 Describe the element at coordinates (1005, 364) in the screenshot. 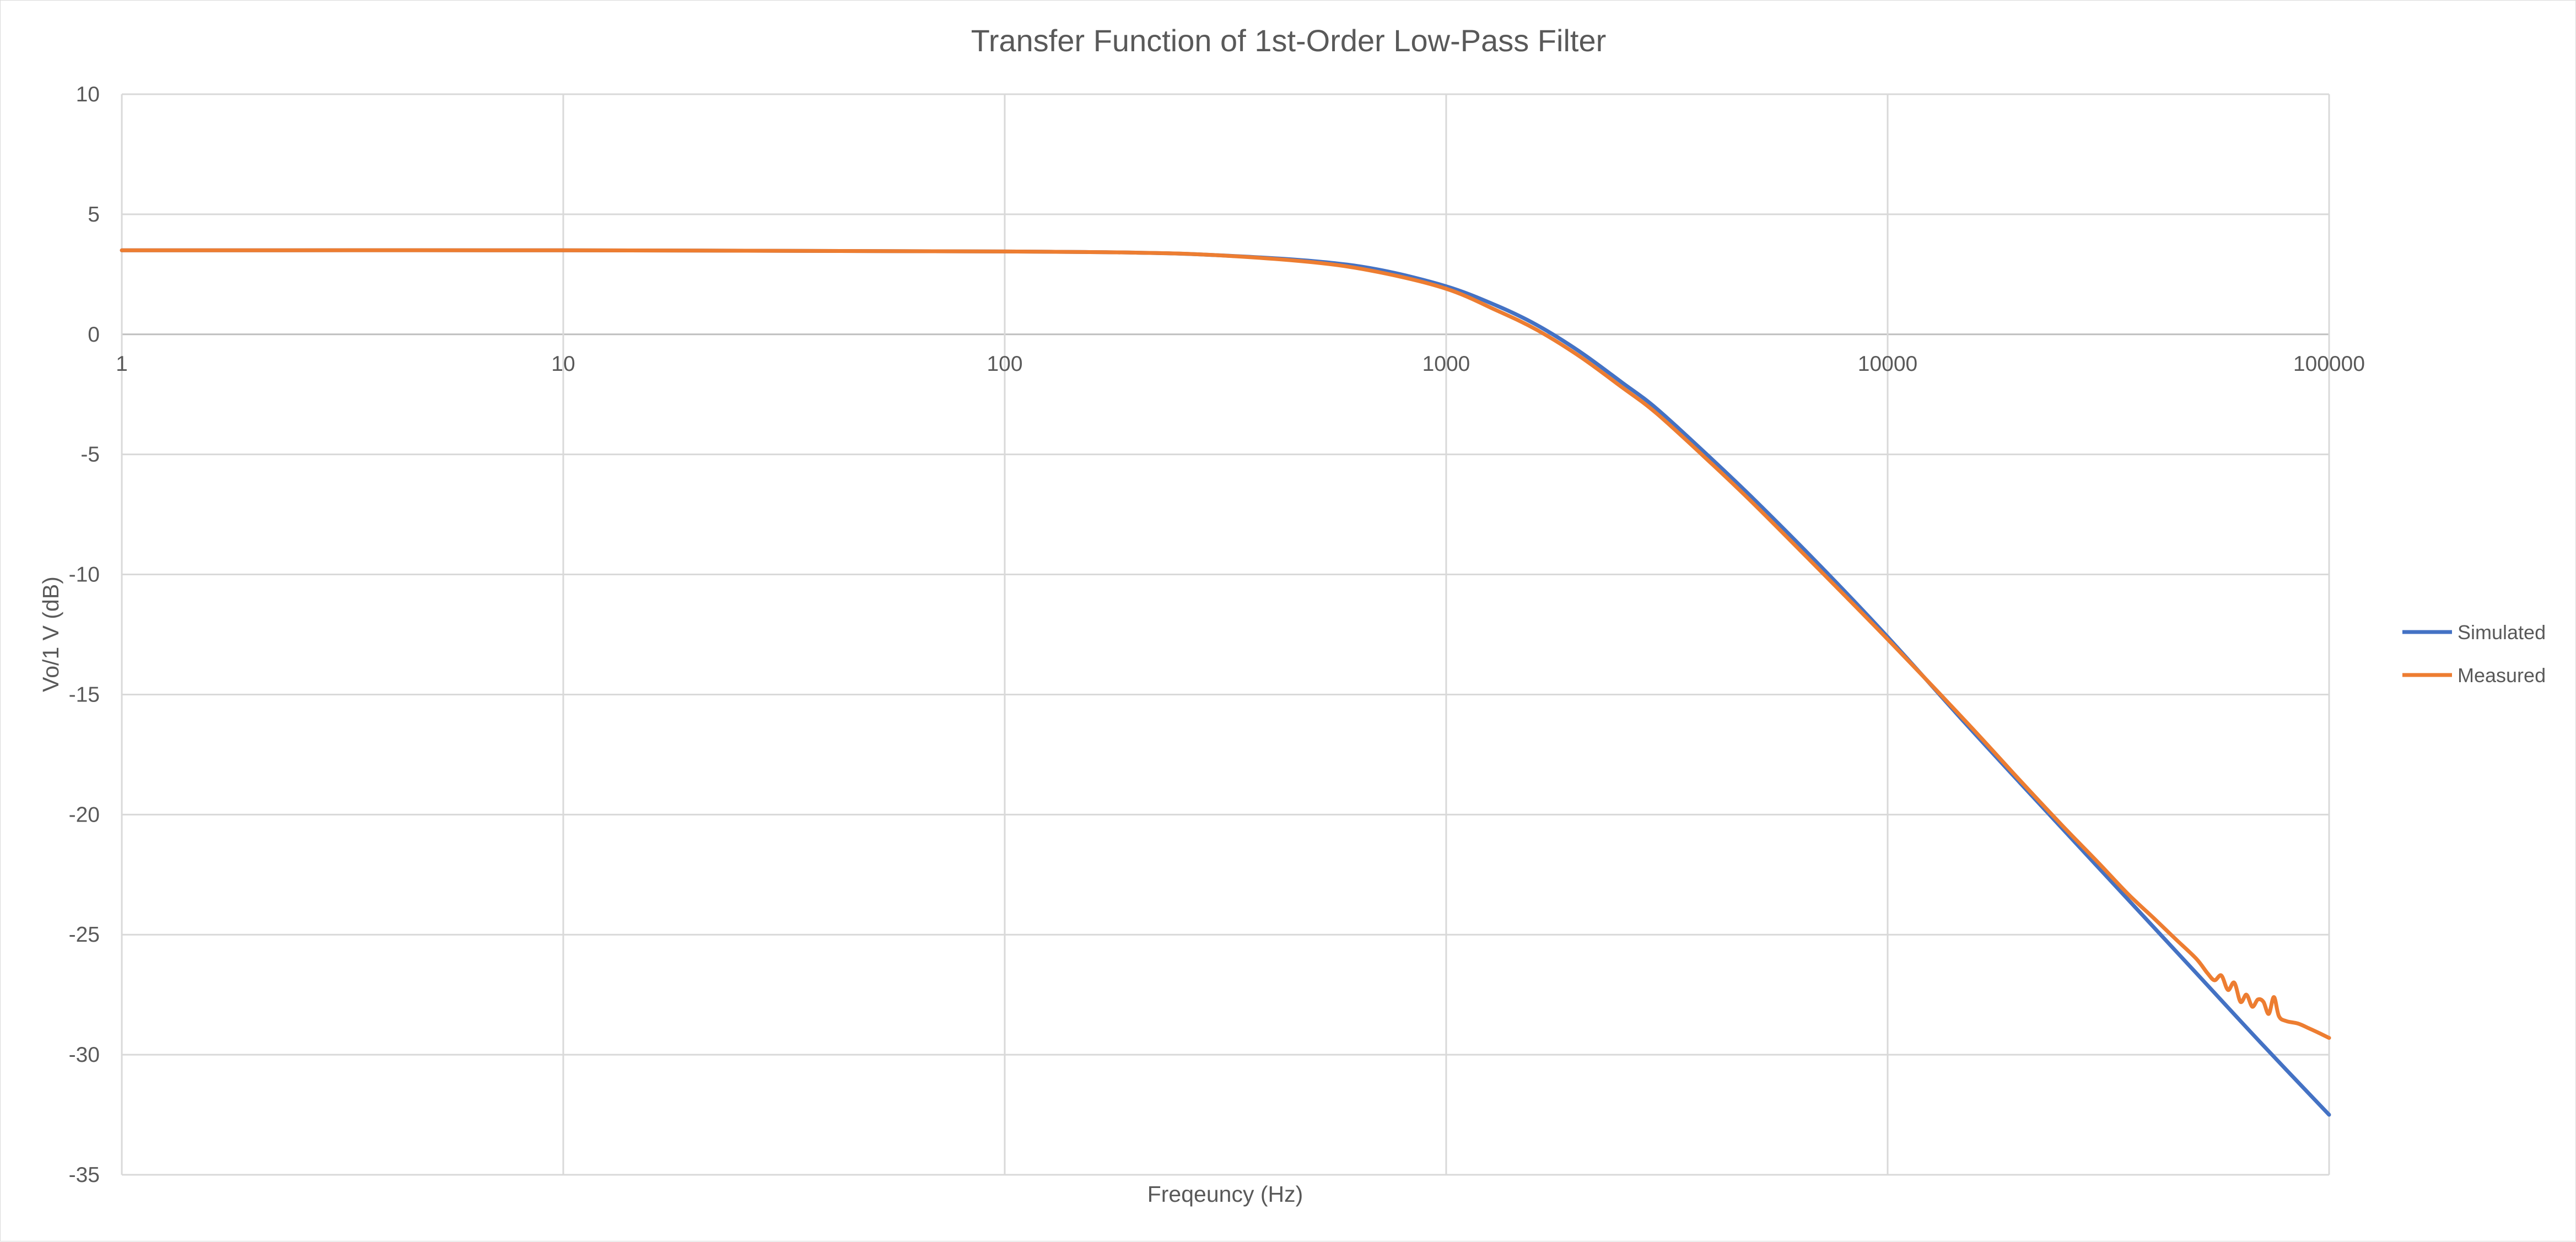

I see `x-tick-label: 100` at that location.